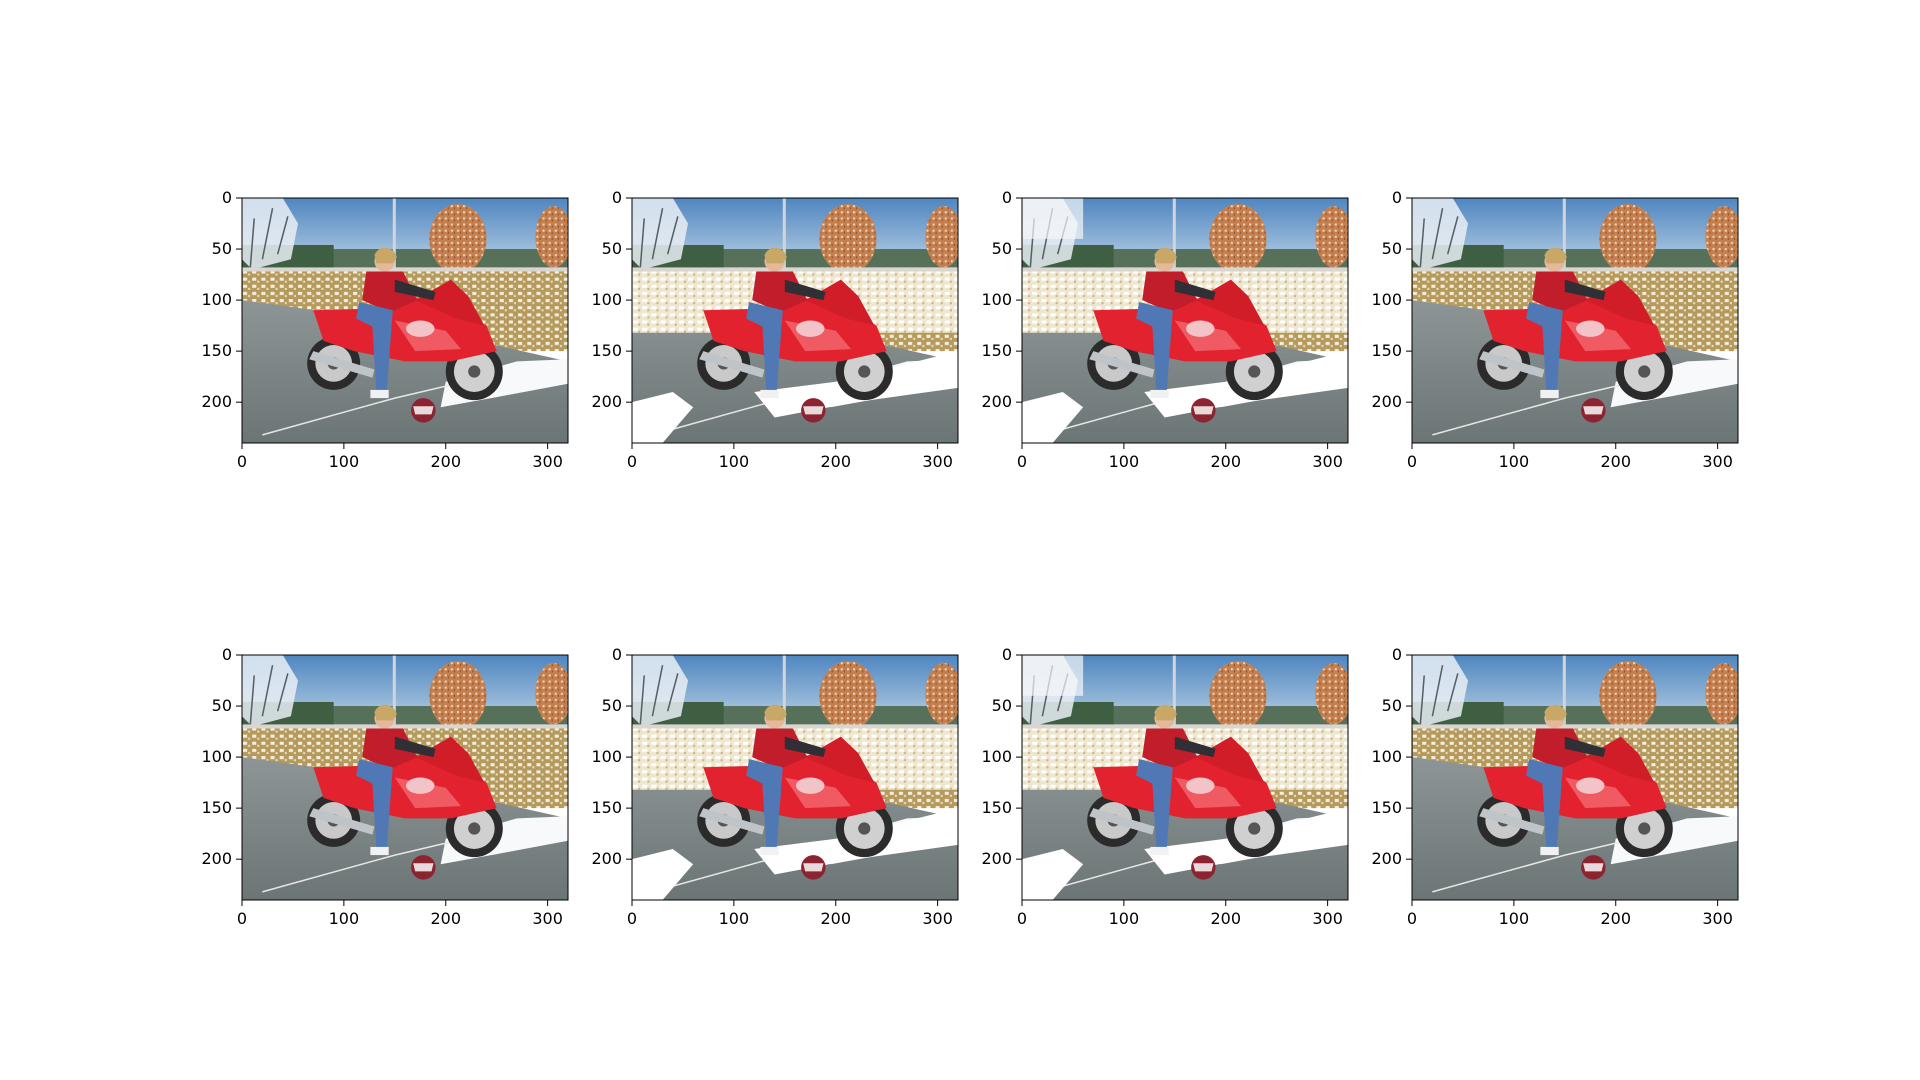 The height and width of the screenshot is (1080, 1920). I want to click on image-panel-8: 0 50 100 150 200 0 100 200 300, so click(1555, 786).